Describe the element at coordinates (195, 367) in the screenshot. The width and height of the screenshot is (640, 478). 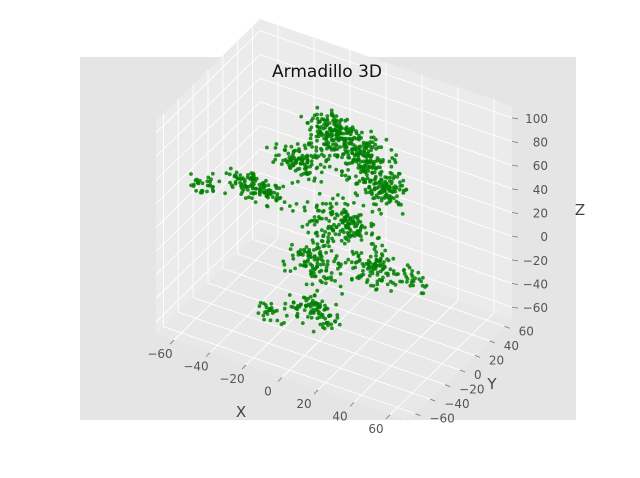
I see `x-tick-label: −40` at that location.